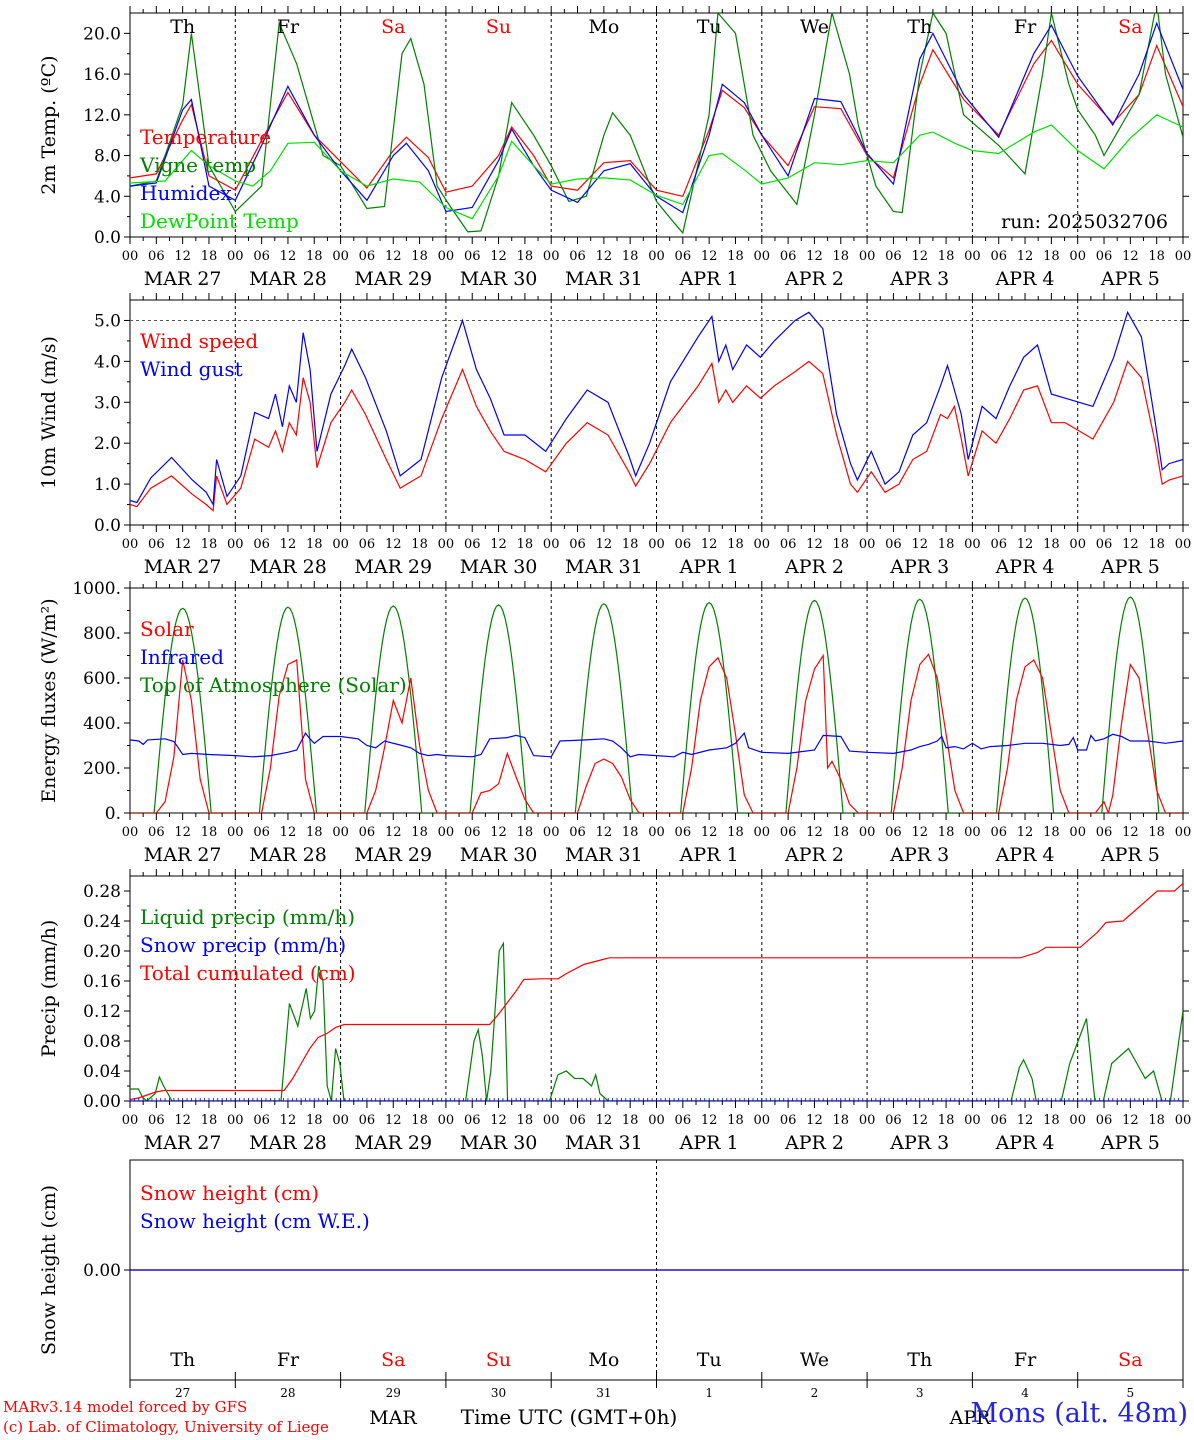  I want to click on date-label: MAR 27, so click(183, 279).